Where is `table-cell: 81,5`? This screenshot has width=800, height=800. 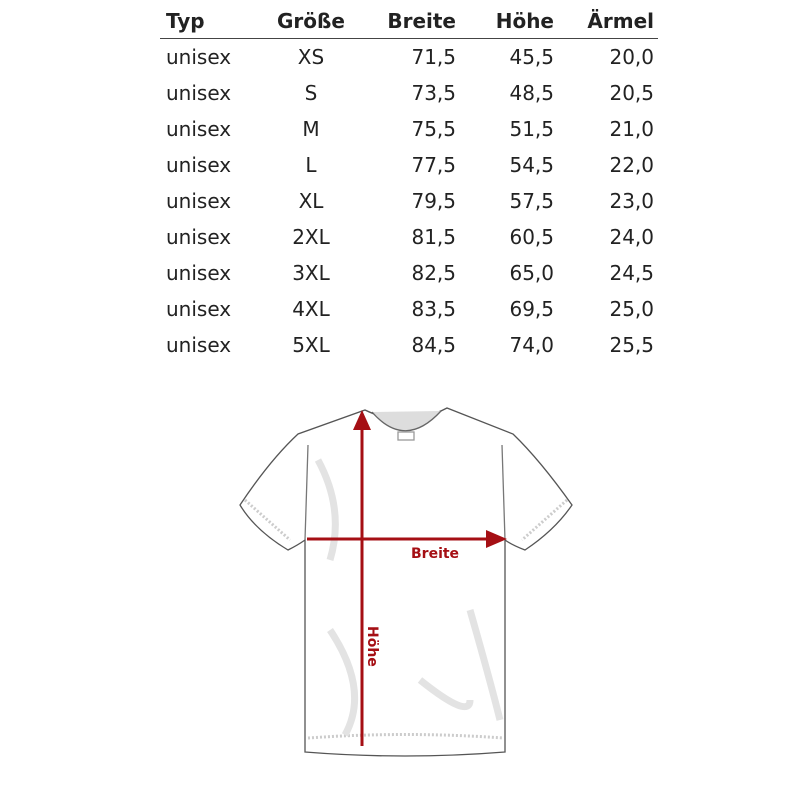
table-cell: 81,5 is located at coordinates (433, 237).